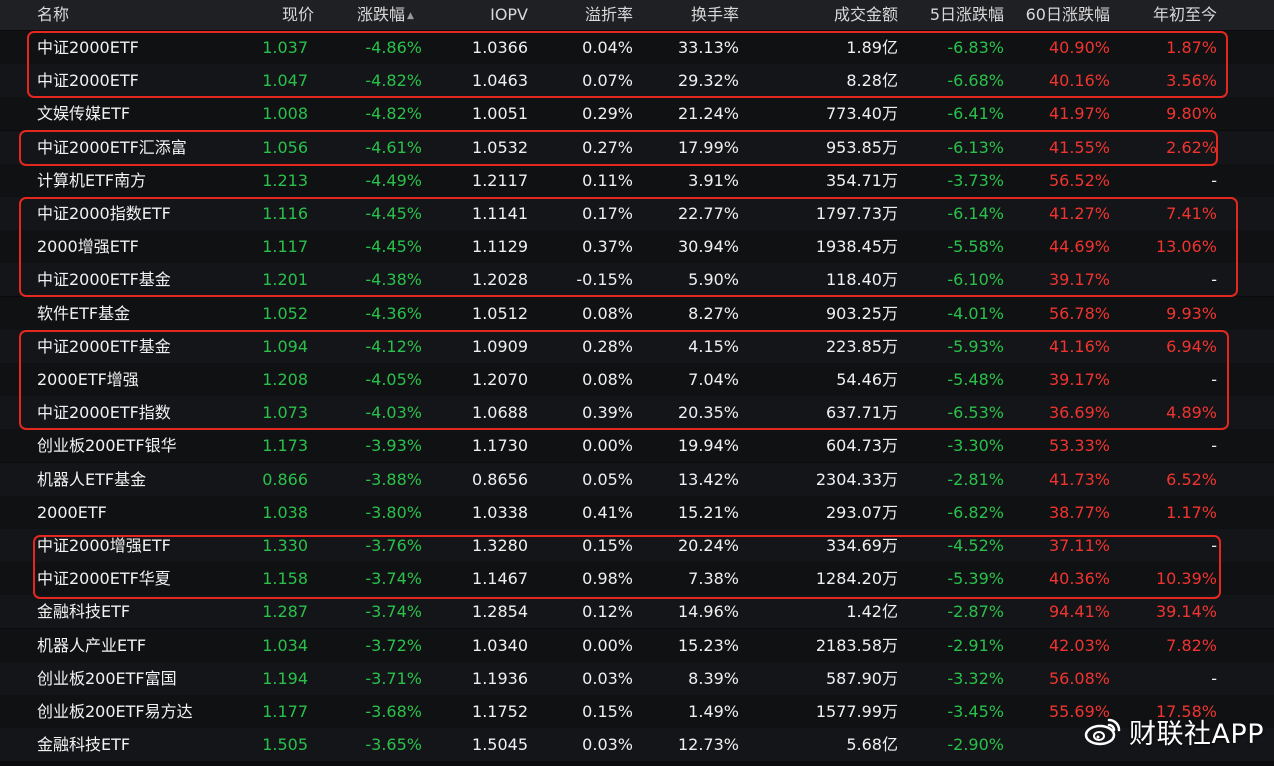 This screenshot has width=1274, height=766. I want to click on cell-name: 计算机ETF南方, so click(92, 180).